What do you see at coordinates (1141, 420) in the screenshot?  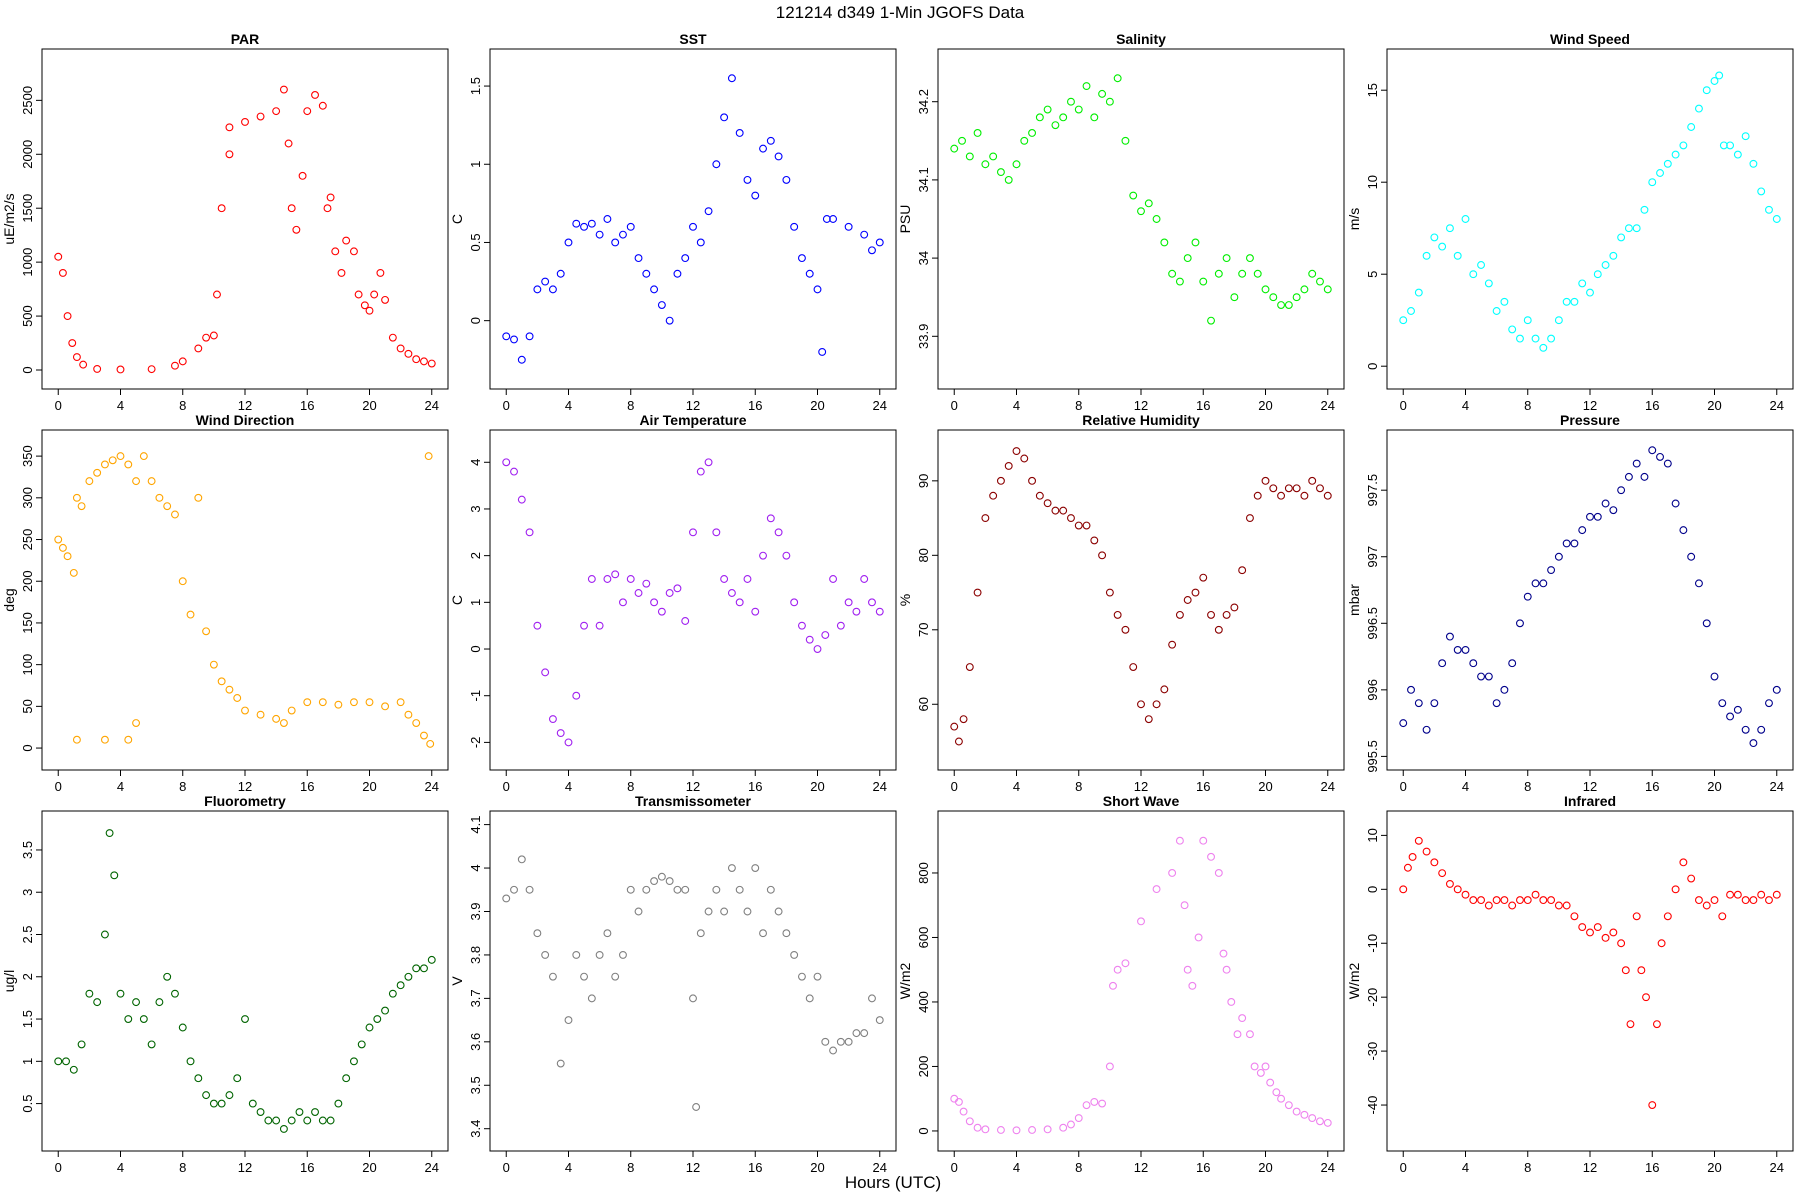 I see `panel-title: Relative Humidity` at bounding box center [1141, 420].